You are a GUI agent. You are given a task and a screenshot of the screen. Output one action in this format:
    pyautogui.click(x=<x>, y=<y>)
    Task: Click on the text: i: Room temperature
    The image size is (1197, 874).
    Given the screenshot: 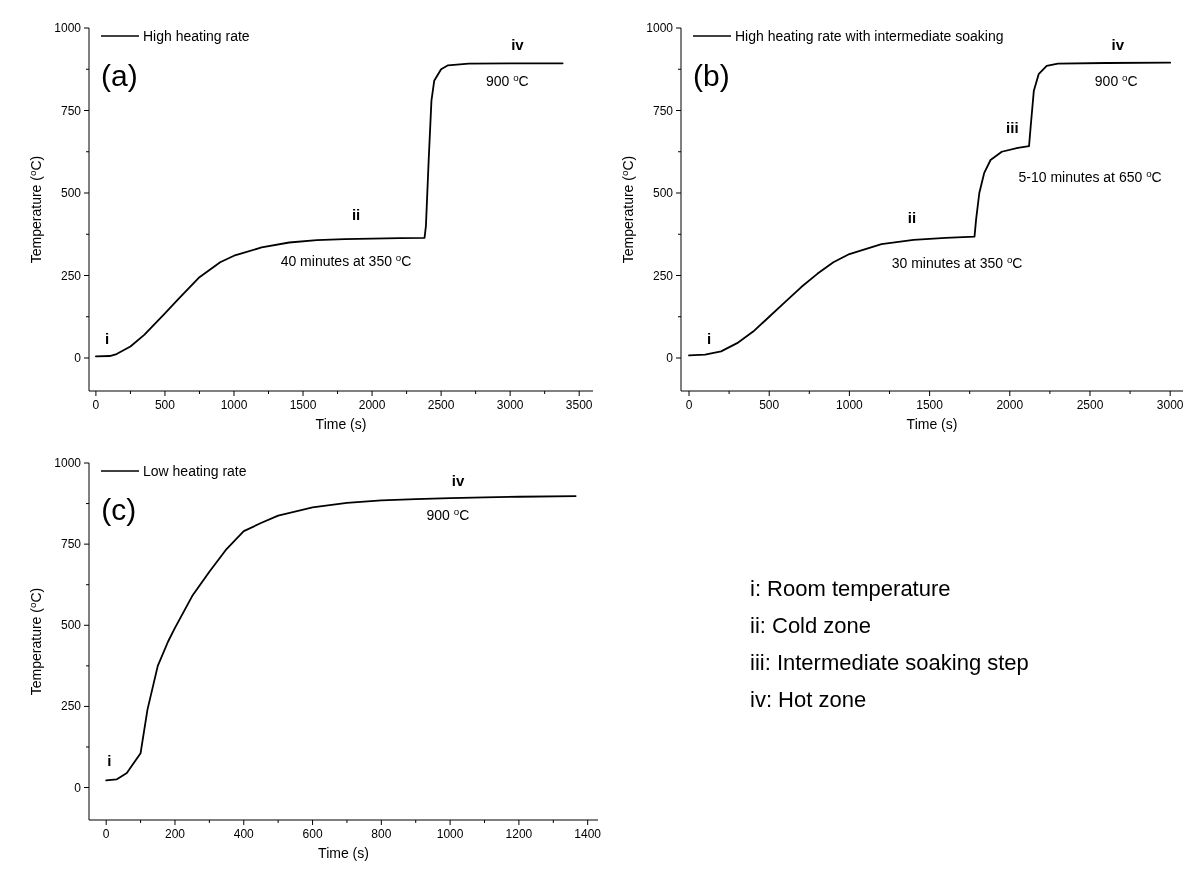 What is the action you would take?
    pyautogui.click(x=850, y=588)
    